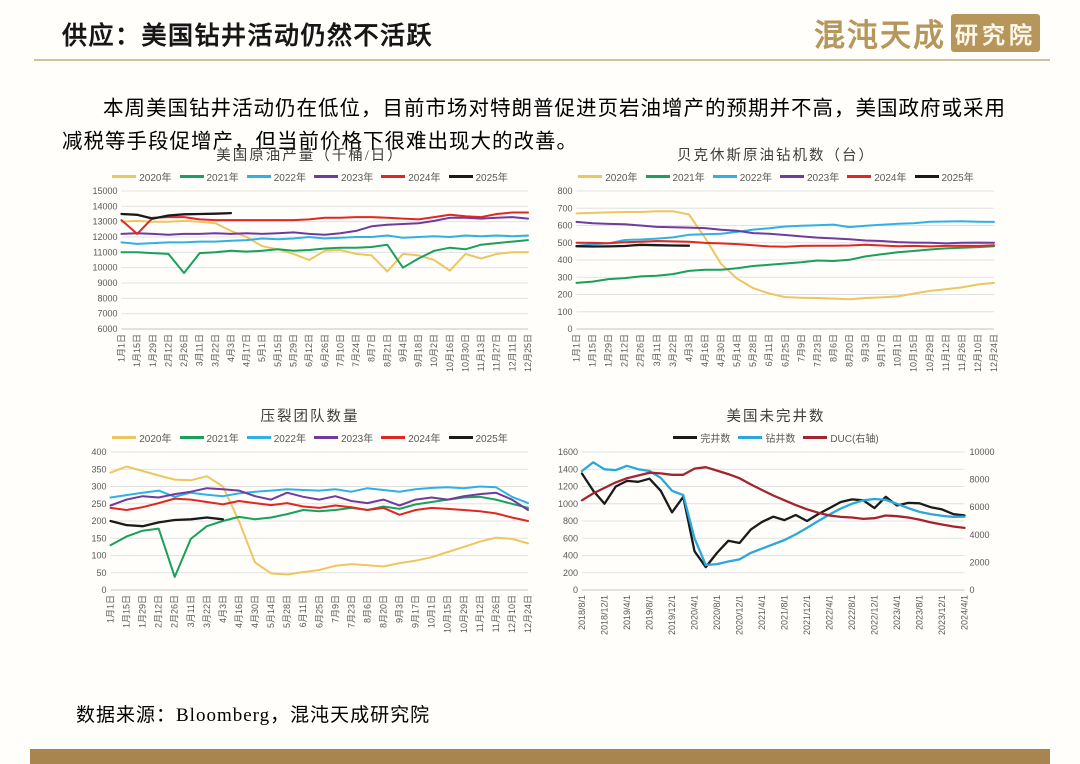 This screenshot has height=764, width=1080. Describe the element at coordinates (104, 237) in the screenshot. I see `svg-text: 12000` at that location.